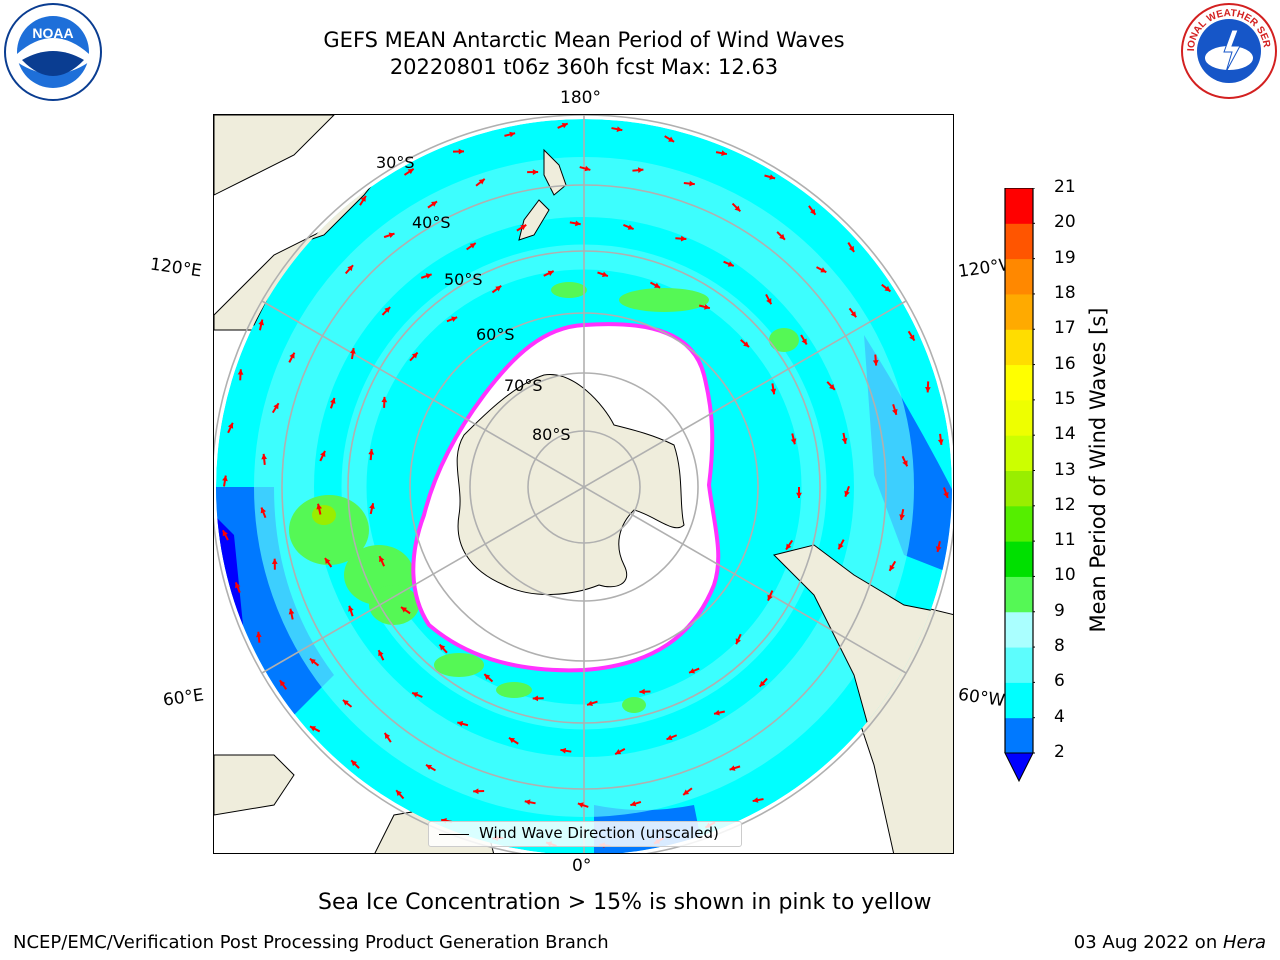  I want to click on lon-label-0: 0°, so click(582, 866).